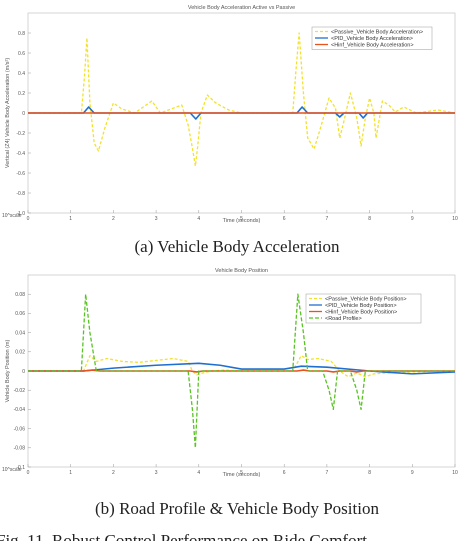 This screenshot has height=541, width=474. I want to click on chart1-ytick-label: 0.8, so click(21, 34).